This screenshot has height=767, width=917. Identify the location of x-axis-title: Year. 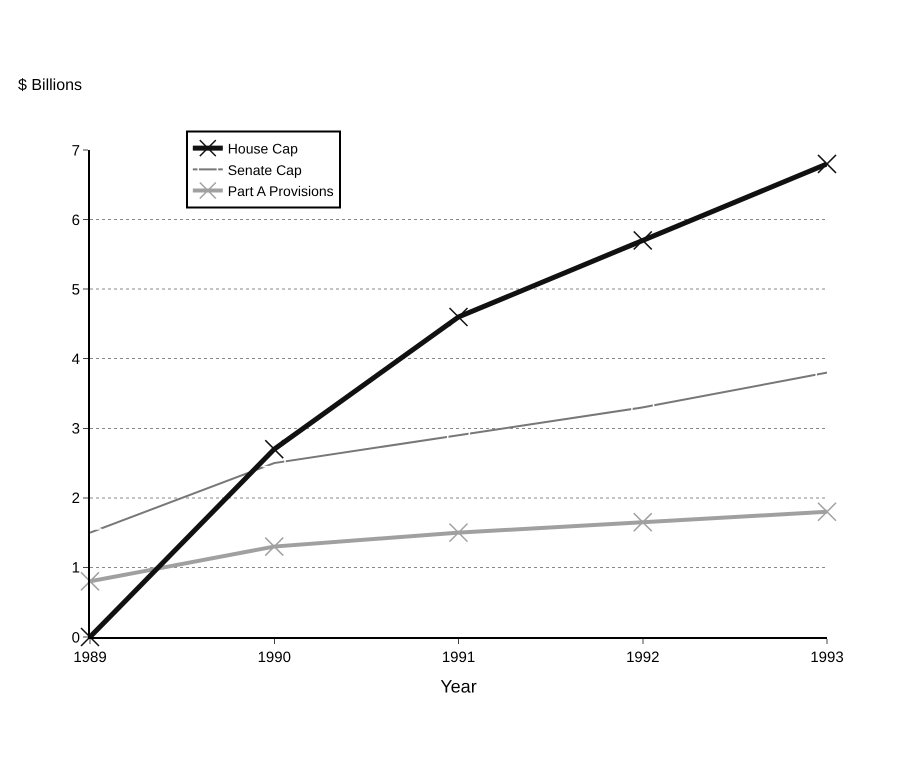
(458, 686).